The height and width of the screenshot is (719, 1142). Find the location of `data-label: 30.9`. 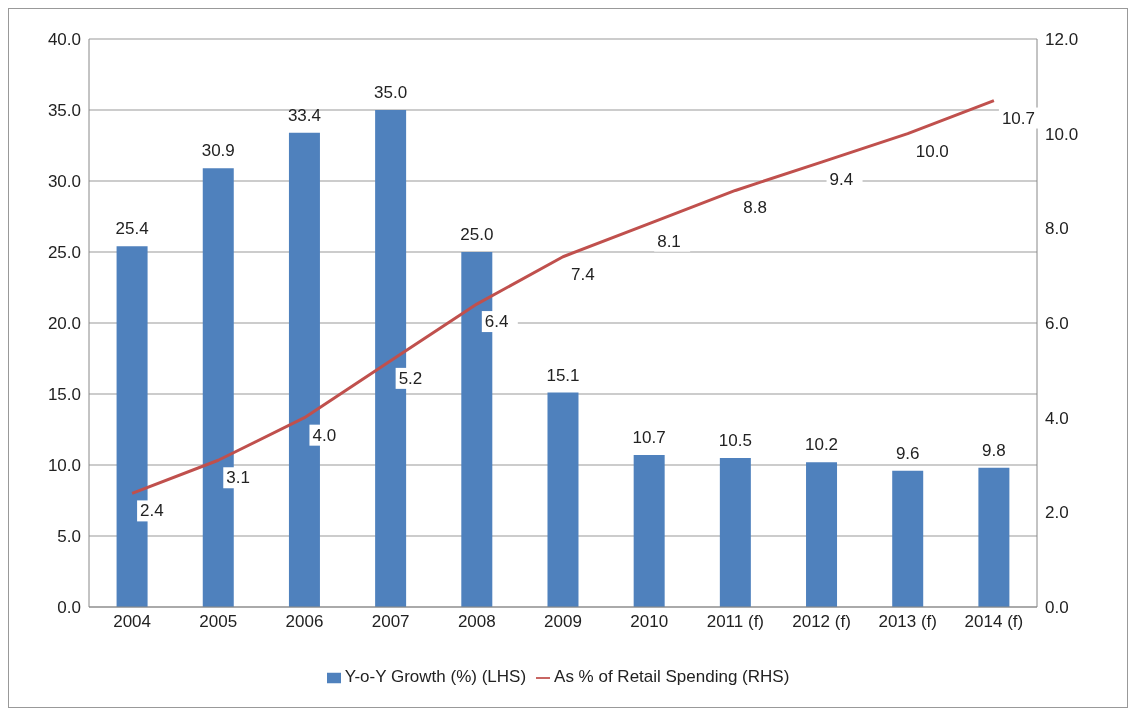

data-label: 30.9 is located at coordinates (218, 151).